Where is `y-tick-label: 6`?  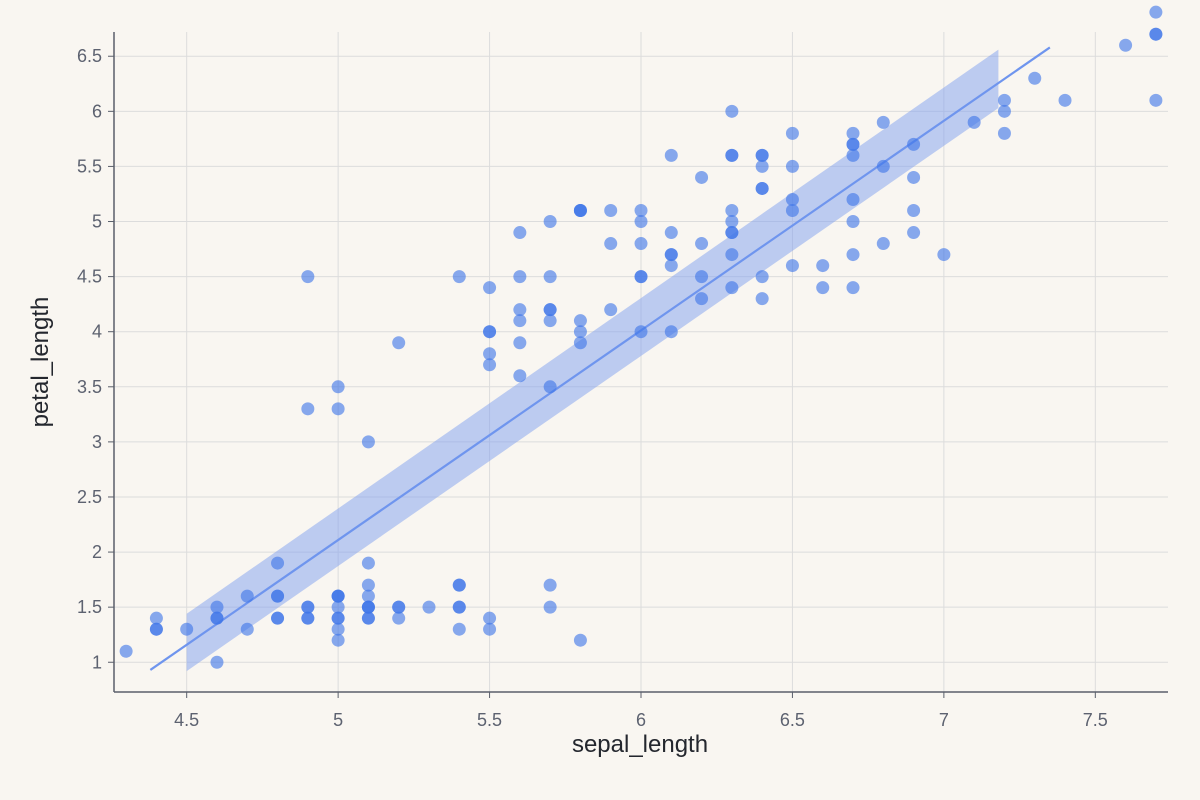 y-tick-label: 6 is located at coordinates (97, 111).